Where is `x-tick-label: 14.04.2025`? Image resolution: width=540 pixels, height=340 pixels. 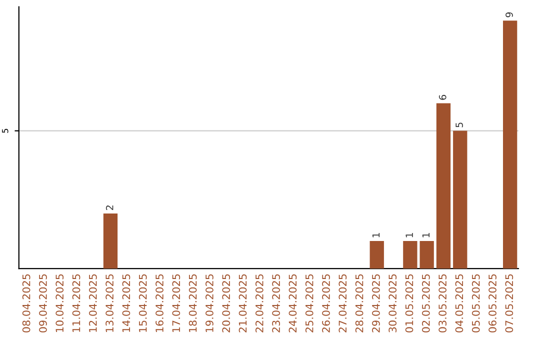 x-tick-label: 14.04.2025 is located at coordinates (126, 303).